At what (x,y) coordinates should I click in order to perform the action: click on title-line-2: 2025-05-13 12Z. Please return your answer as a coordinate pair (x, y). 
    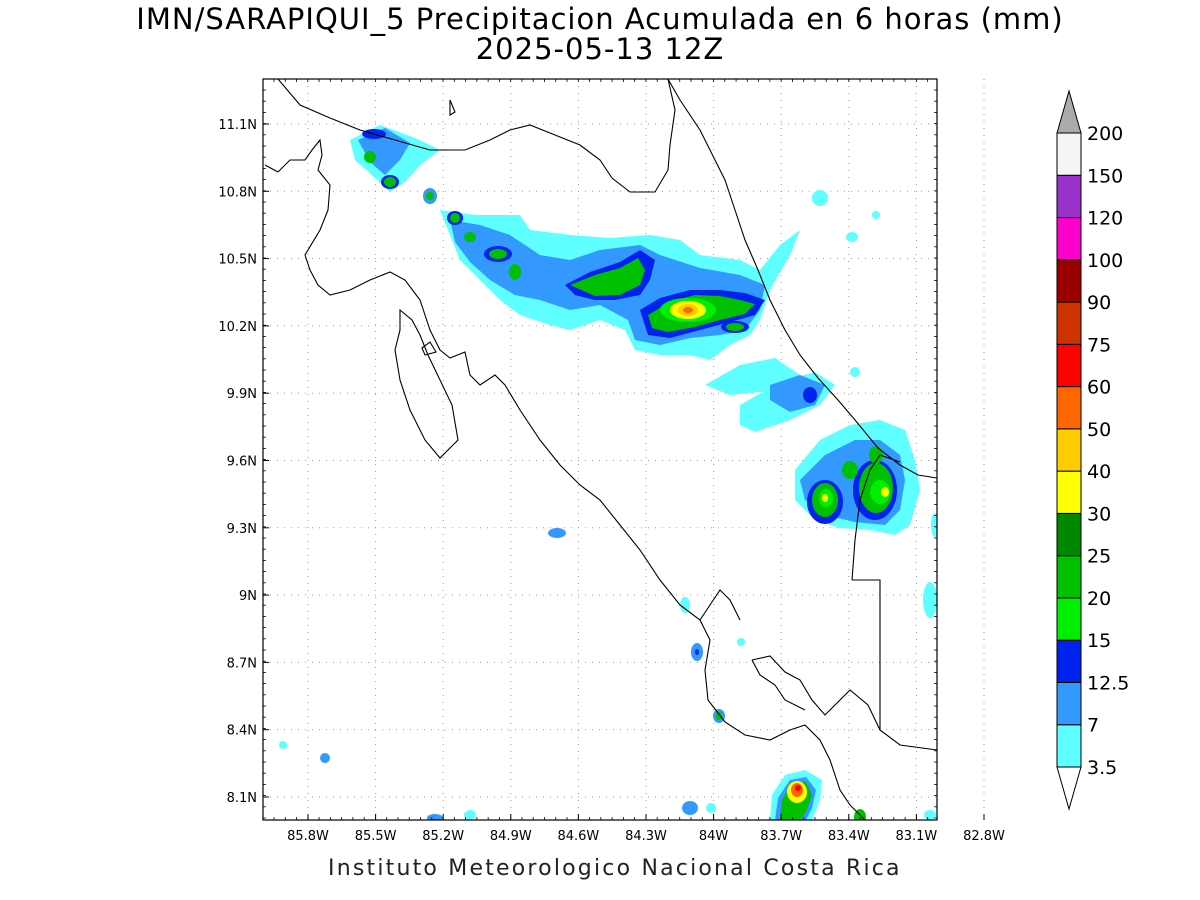
    Looking at the image, I should click on (600, 49).